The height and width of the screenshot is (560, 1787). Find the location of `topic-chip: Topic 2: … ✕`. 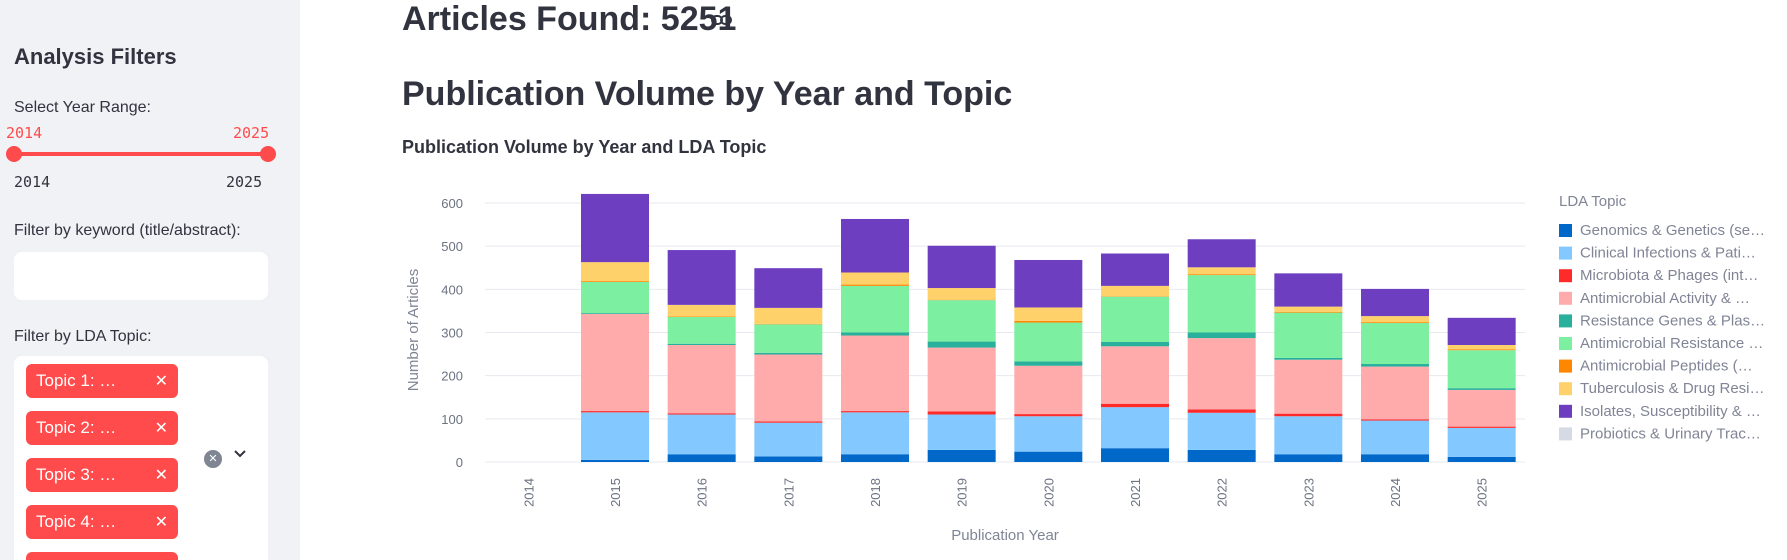

topic-chip: Topic 2: … ✕ is located at coordinates (102, 428).